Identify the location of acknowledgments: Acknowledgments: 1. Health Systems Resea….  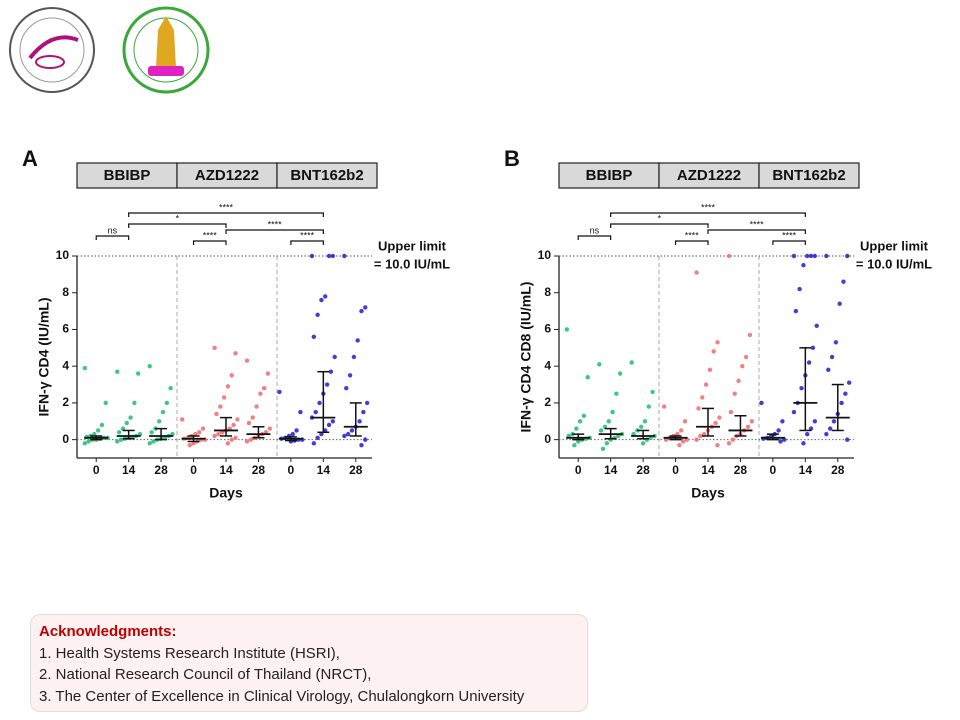
(309, 663).